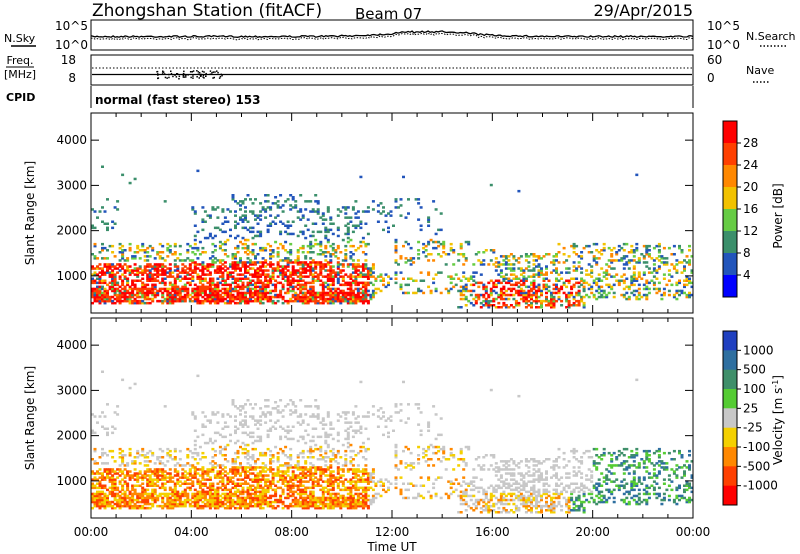  What do you see at coordinates (747, 253) in the screenshot?
I see `power-colorbar-tick: 8` at bounding box center [747, 253].